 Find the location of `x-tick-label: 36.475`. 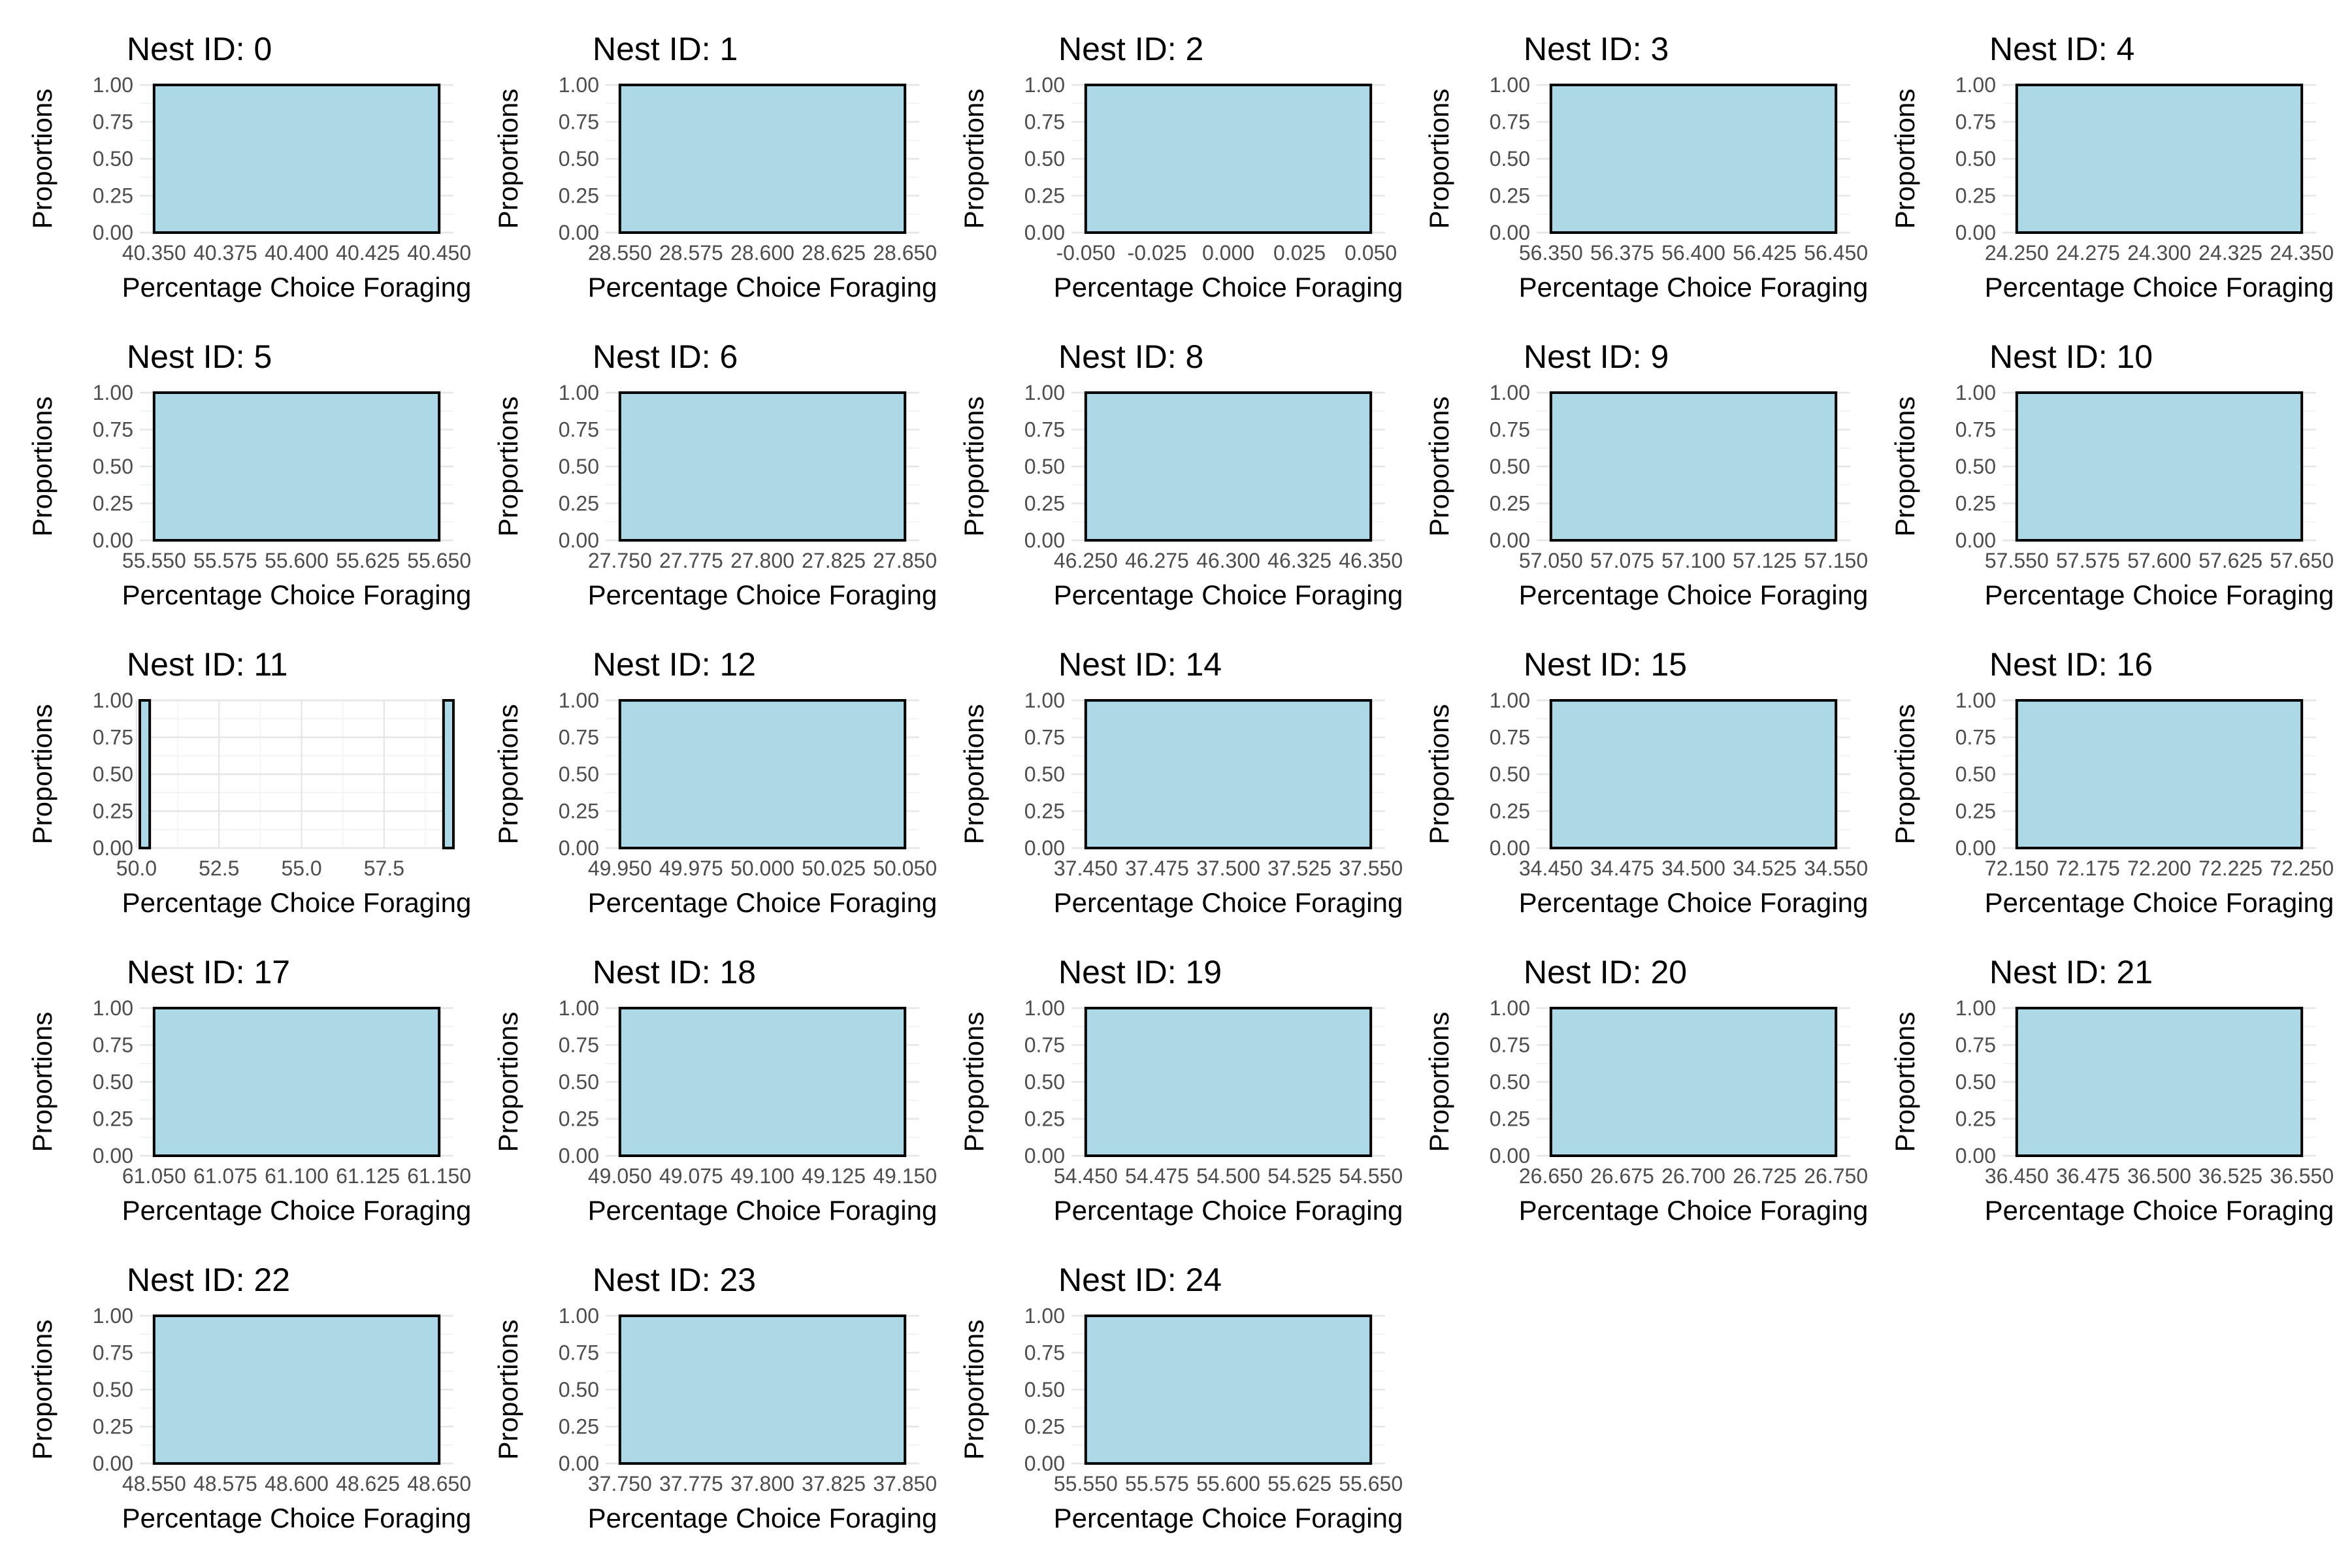

x-tick-label: 36.475 is located at coordinates (2088, 1176).